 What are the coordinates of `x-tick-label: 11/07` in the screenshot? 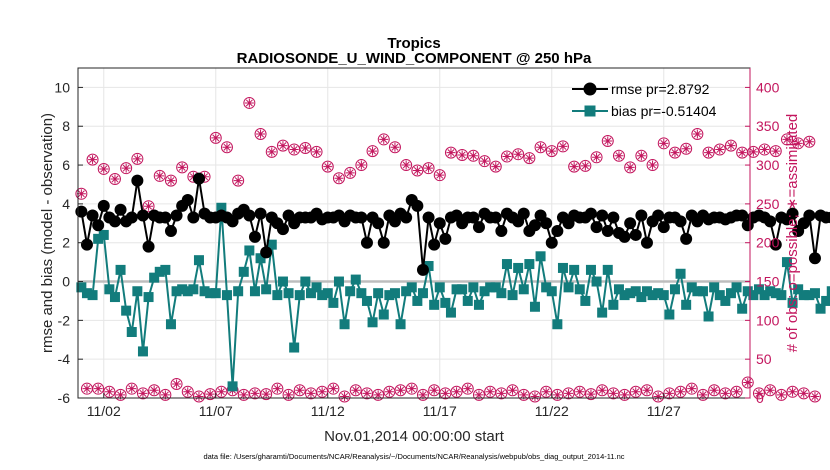 It's located at (216, 411).